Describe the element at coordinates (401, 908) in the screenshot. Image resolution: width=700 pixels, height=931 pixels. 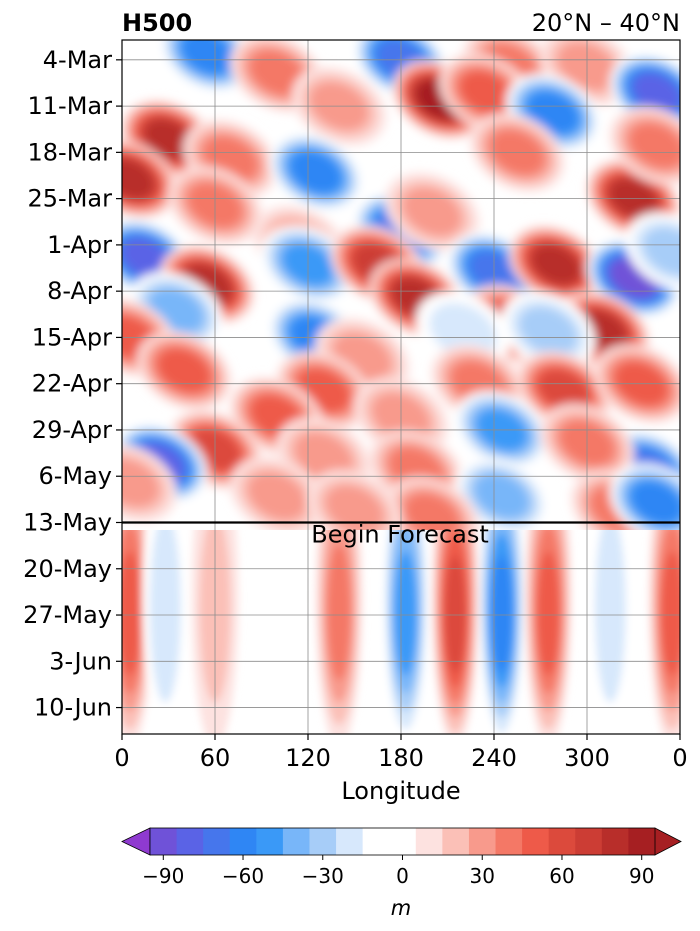
I see `colorbar-label: m` at that location.